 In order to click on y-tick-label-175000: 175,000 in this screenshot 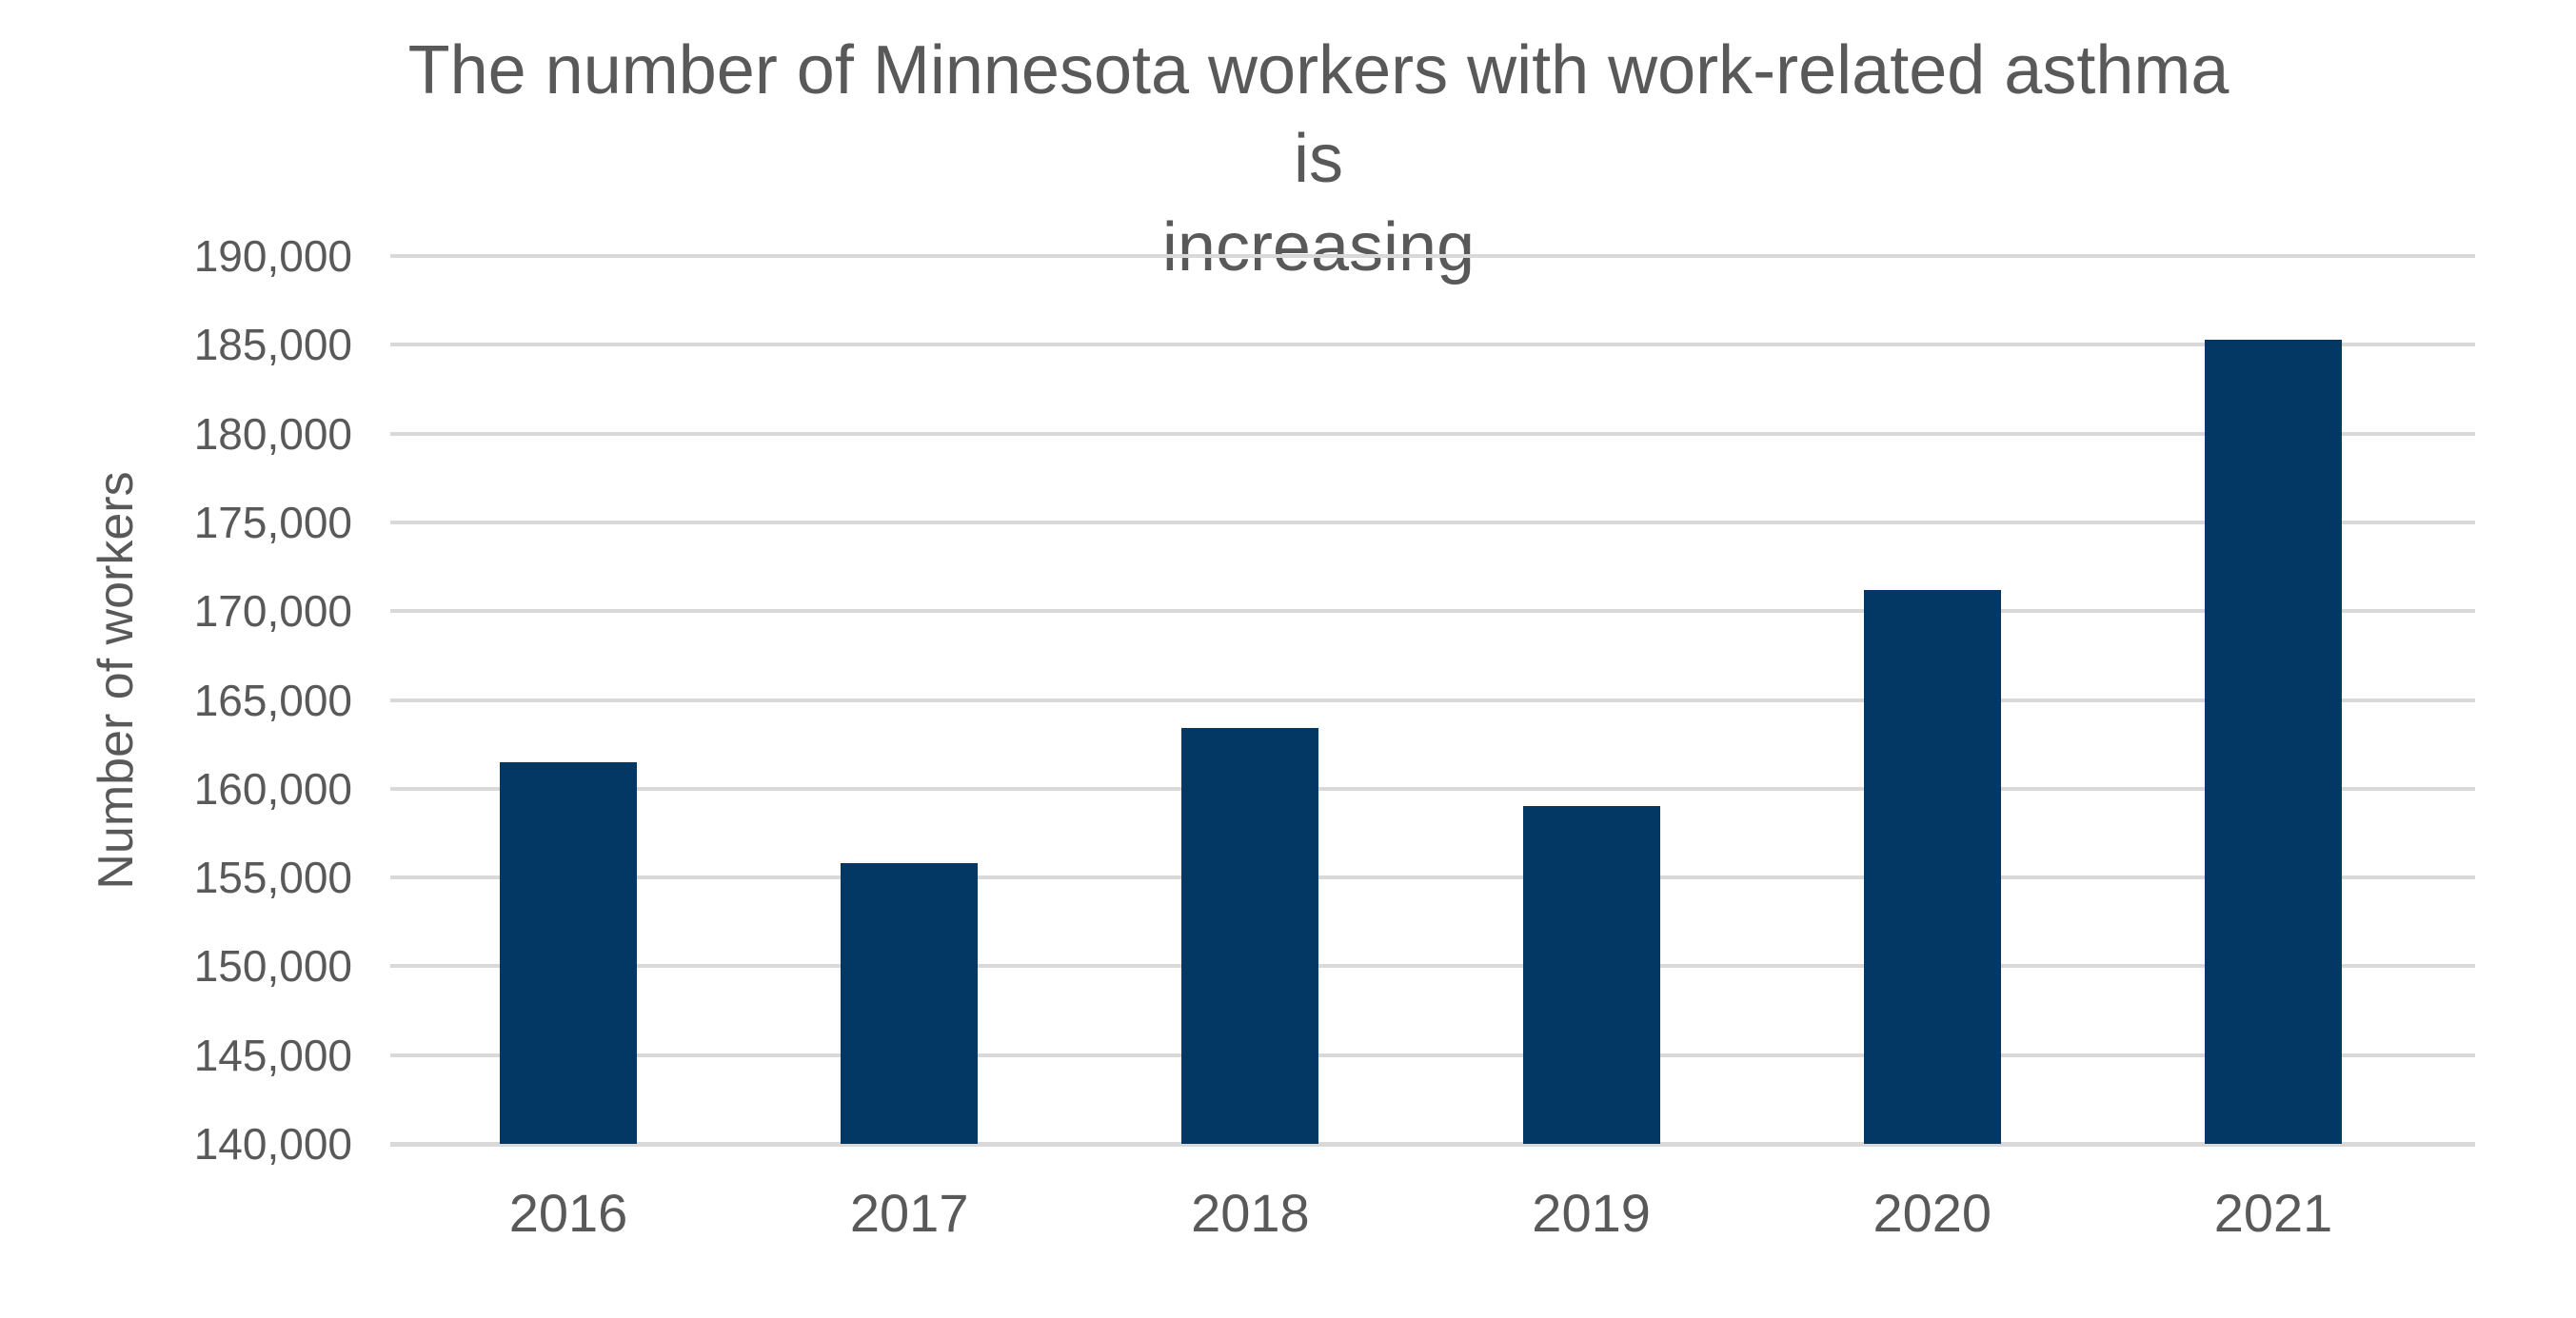, I will do `click(272, 522)`.